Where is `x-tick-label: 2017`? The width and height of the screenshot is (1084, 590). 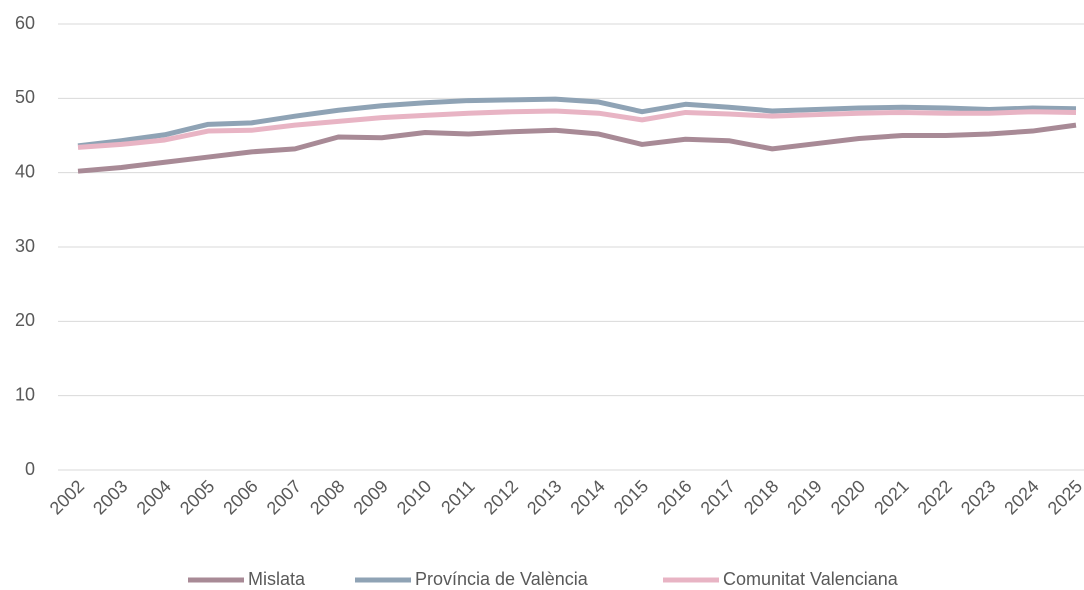
x-tick-label: 2017 is located at coordinates (718, 497).